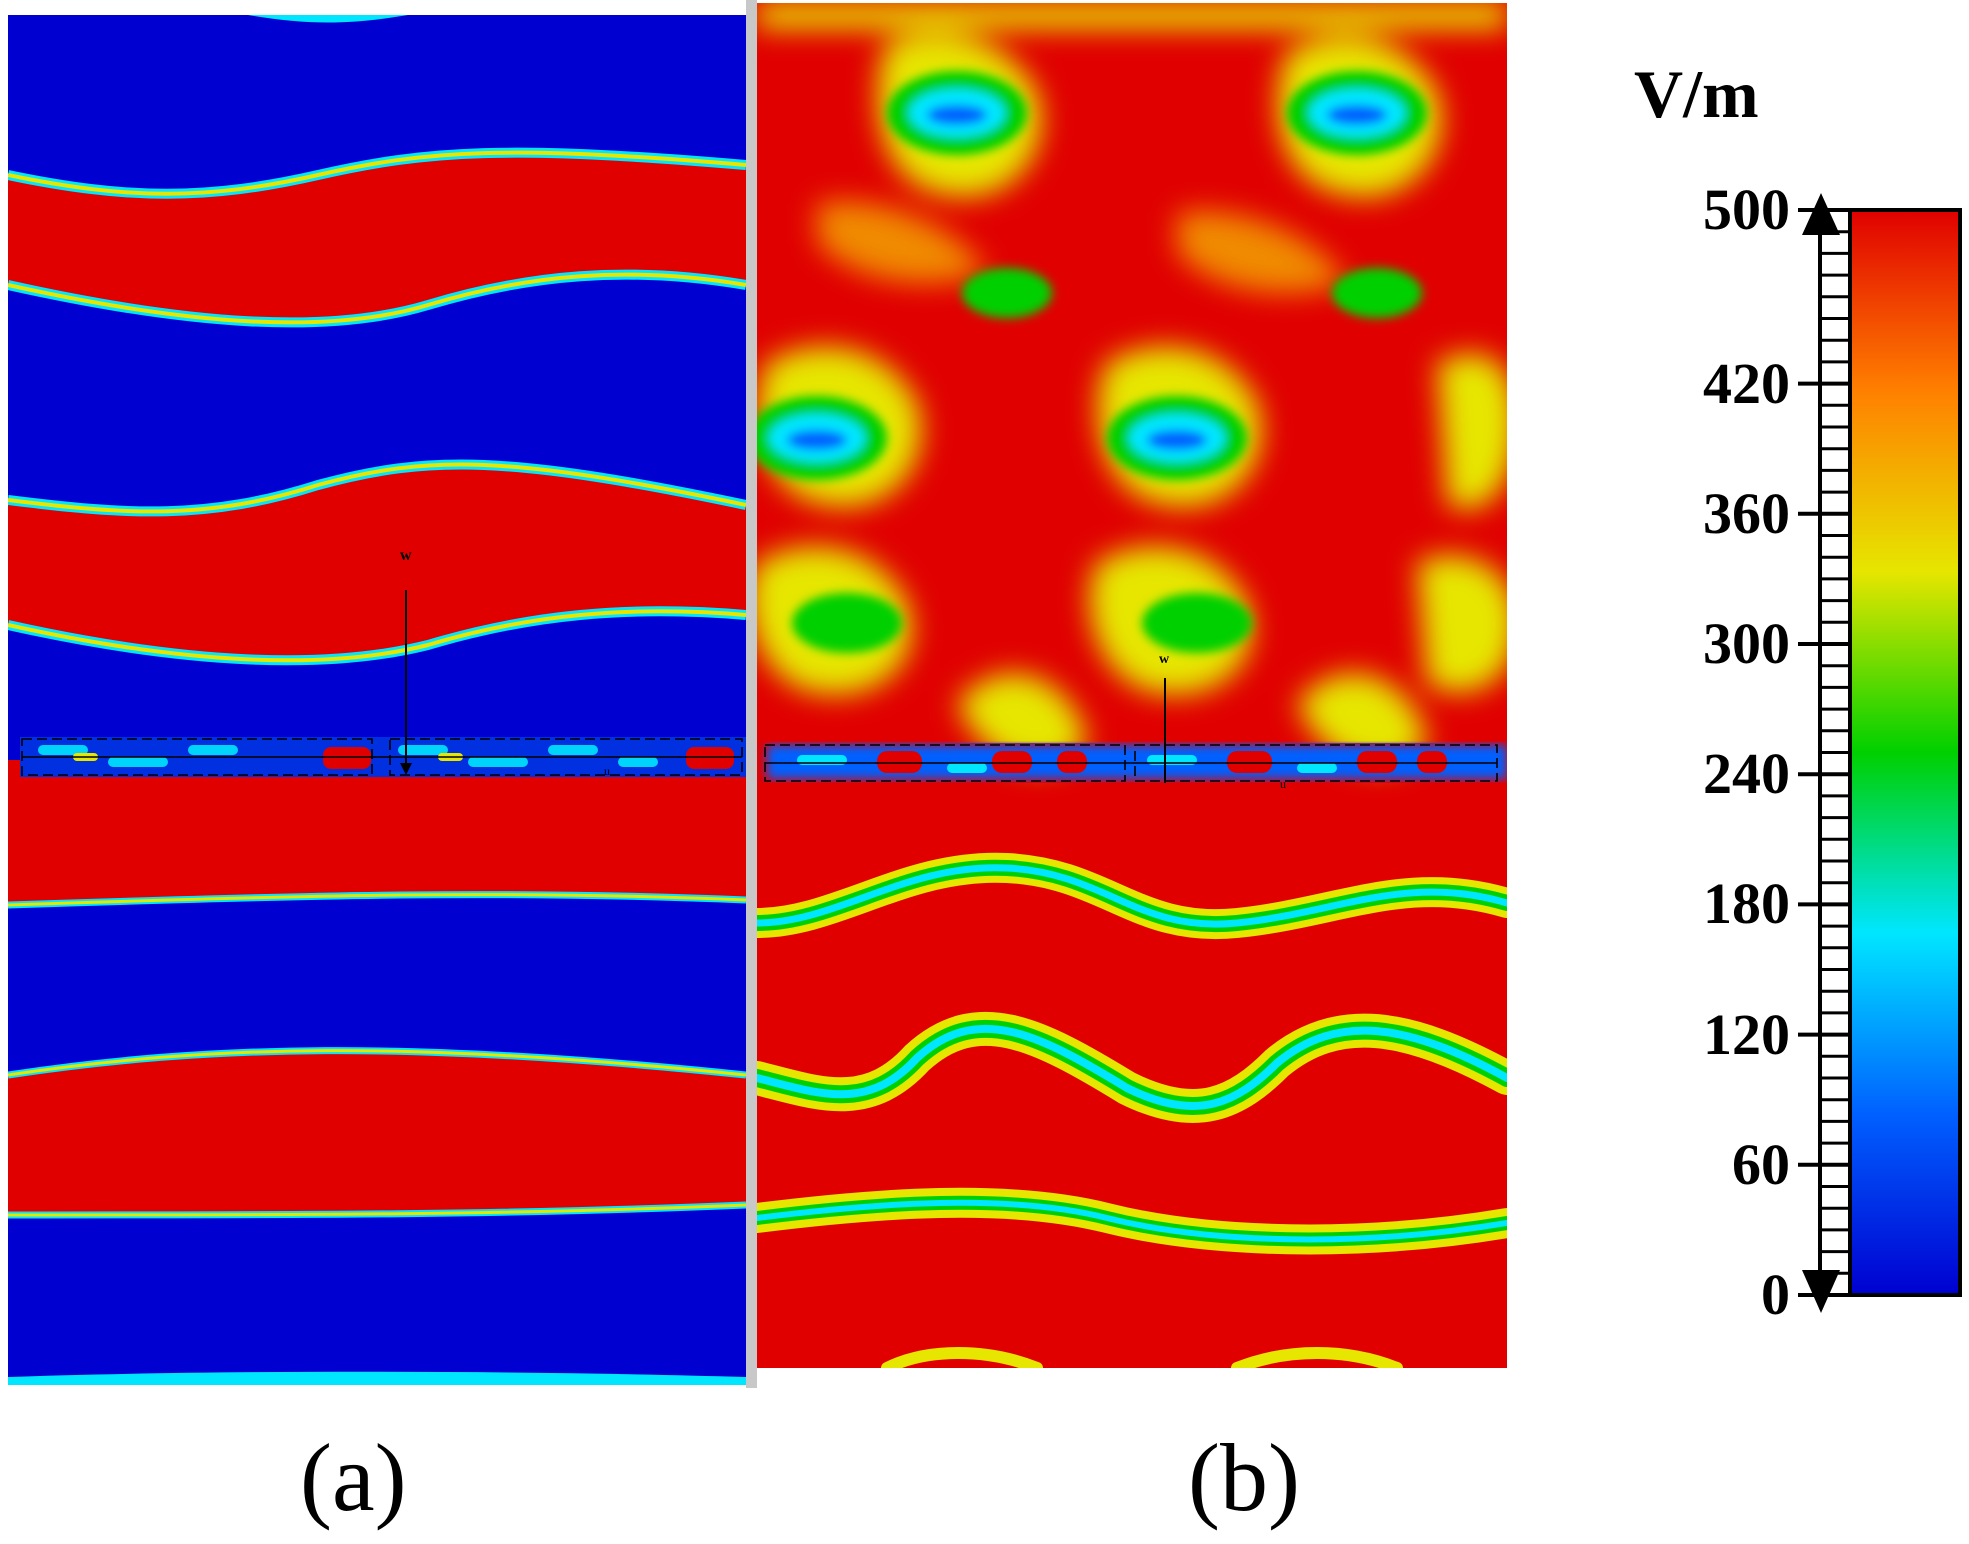  Describe the element at coordinates (1775, 1294) in the screenshot. I see `colorbar-tick-label: 0` at that location.